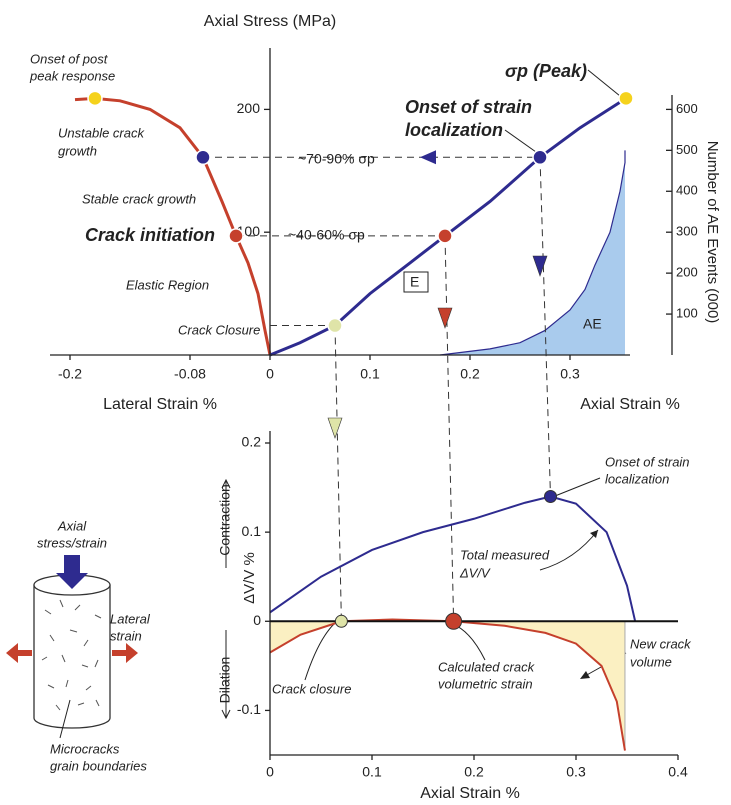 Image resolution: width=731 pixels, height=805 pixels. I want to click on specimen, so click(72, 647).